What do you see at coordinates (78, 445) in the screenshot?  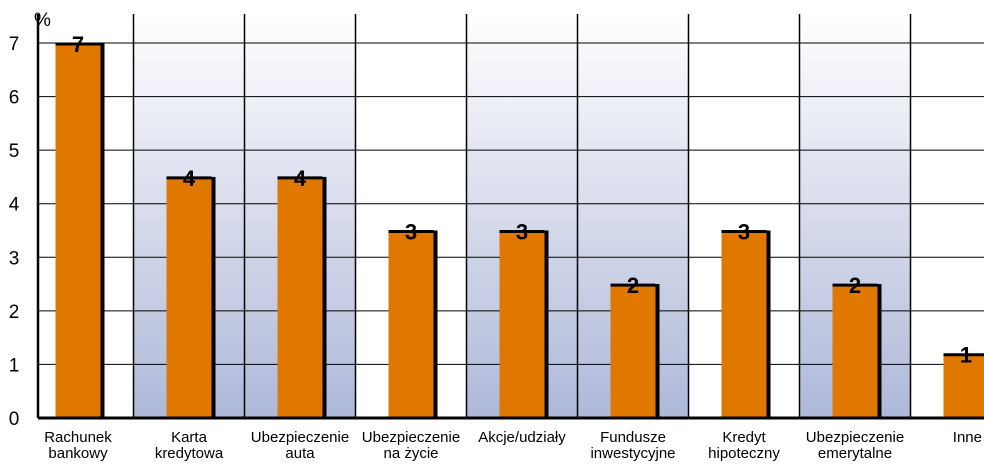 I see `x-category-label: Rachunek bankowy` at bounding box center [78, 445].